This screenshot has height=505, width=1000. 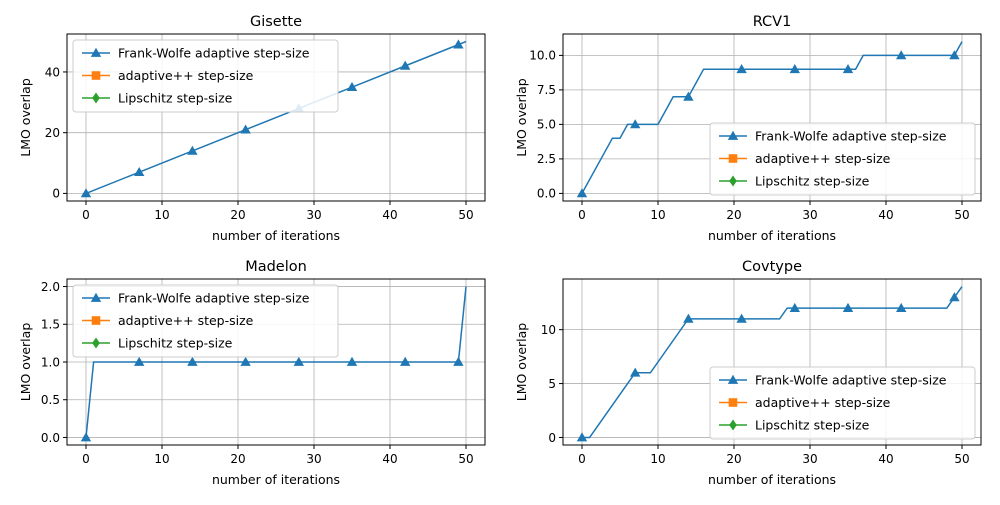 What do you see at coordinates (52, 72) in the screenshot?
I see `y-tick-label: 40` at bounding box center [52, 72].